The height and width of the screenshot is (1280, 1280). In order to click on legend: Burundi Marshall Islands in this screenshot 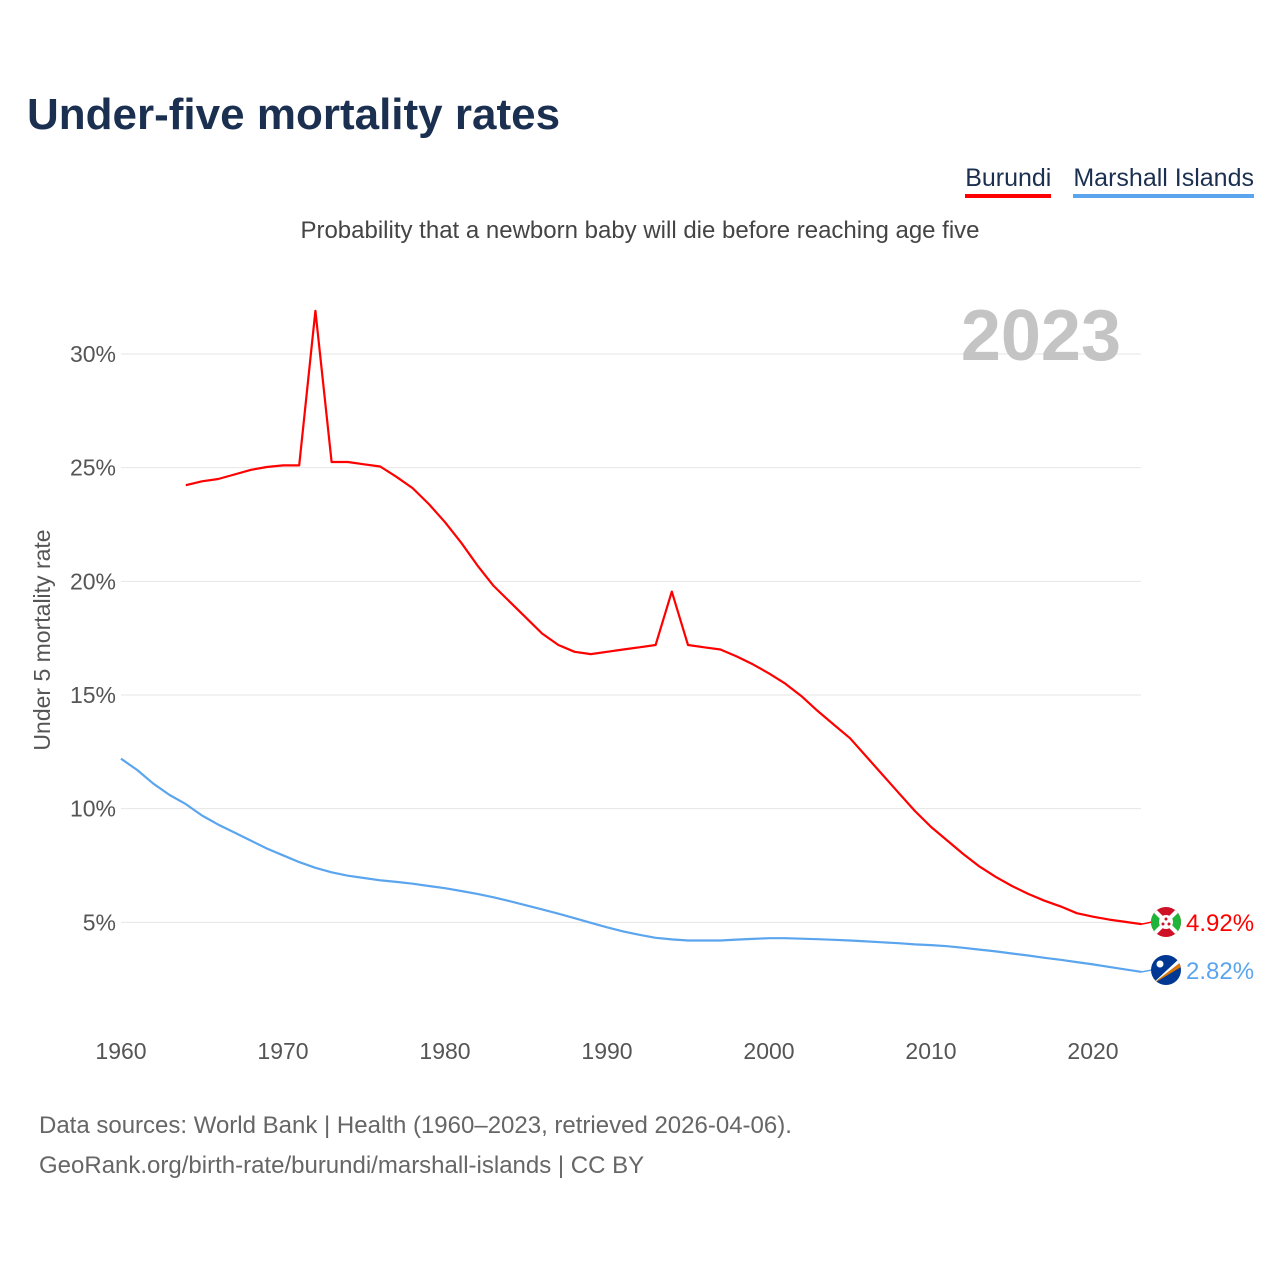, I will do `click(1109, 181)`.